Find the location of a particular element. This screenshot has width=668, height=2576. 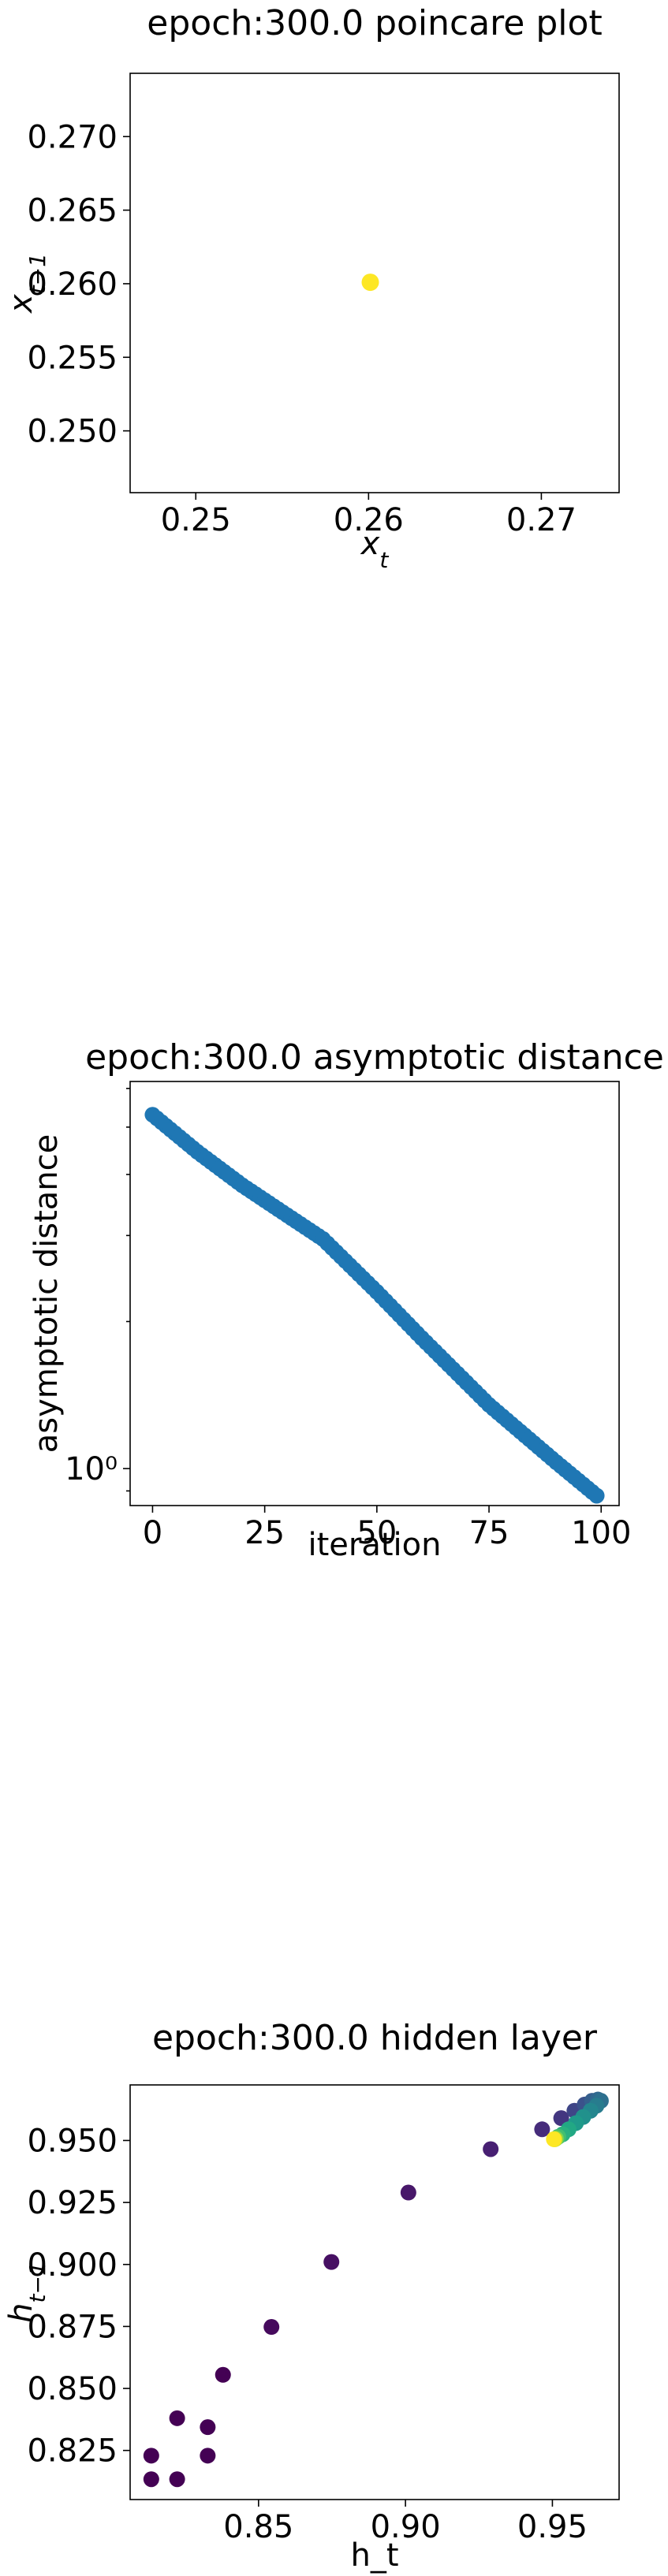

y-tick-label: 0.270 is located at coordinates (72, 137).